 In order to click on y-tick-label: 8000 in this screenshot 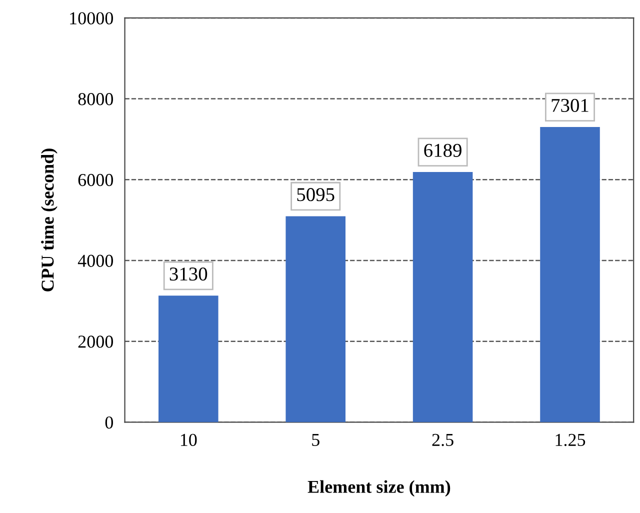, I will do `click(95, 99)`.